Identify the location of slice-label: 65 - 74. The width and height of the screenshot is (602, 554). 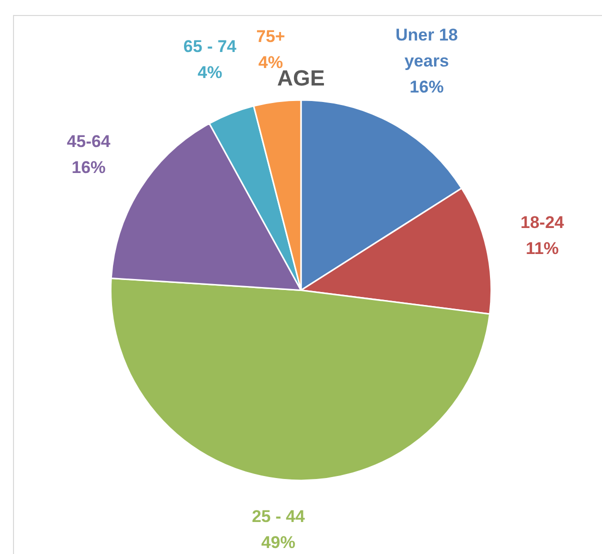
(210, 46).